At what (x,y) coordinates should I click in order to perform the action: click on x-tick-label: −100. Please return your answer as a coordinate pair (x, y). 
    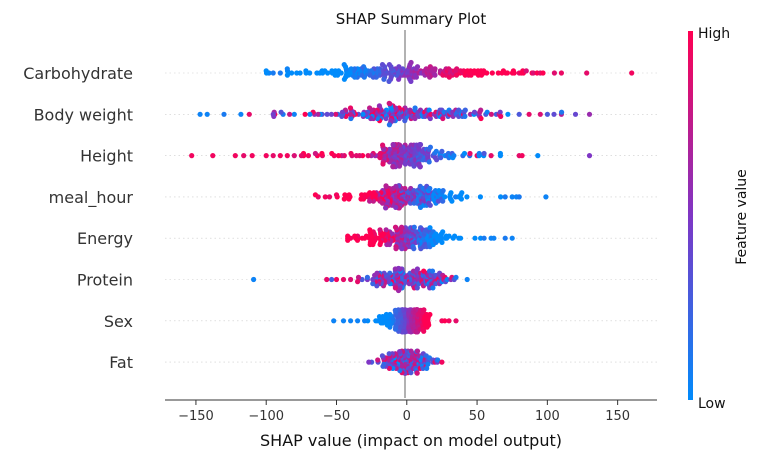
    Looking at the image, I should click on (266, 416).